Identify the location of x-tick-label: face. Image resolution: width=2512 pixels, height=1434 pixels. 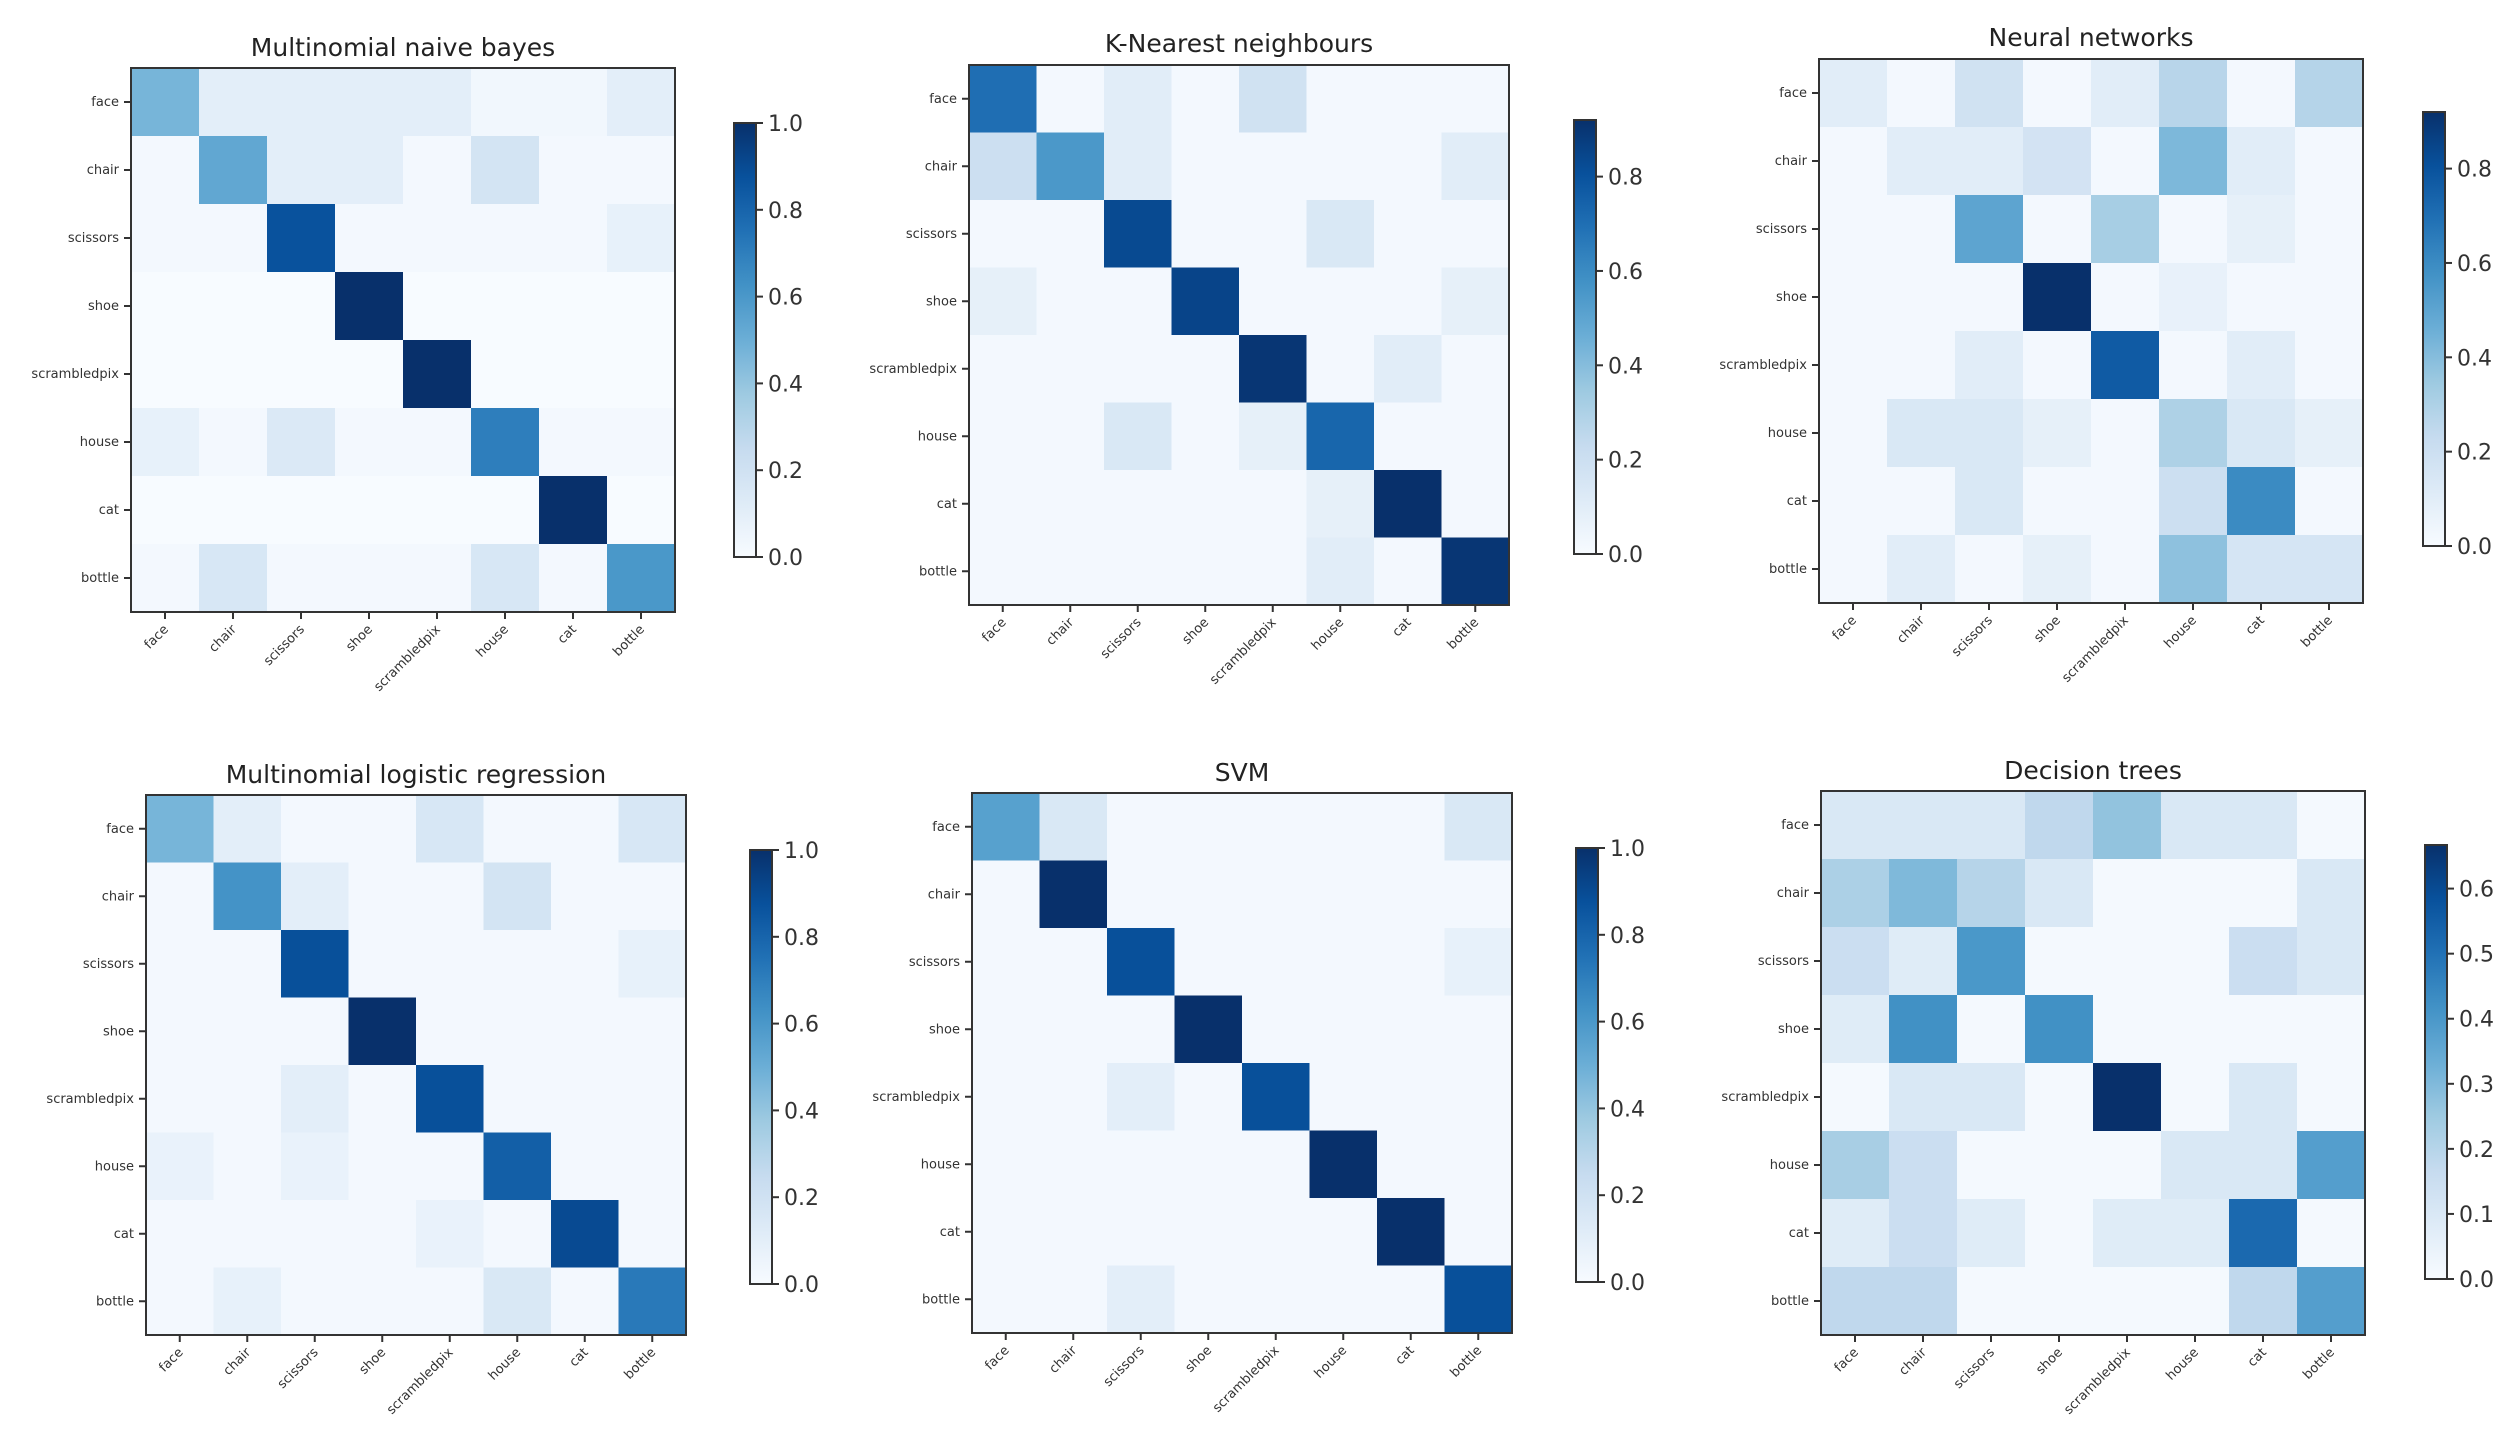
(157, 637).